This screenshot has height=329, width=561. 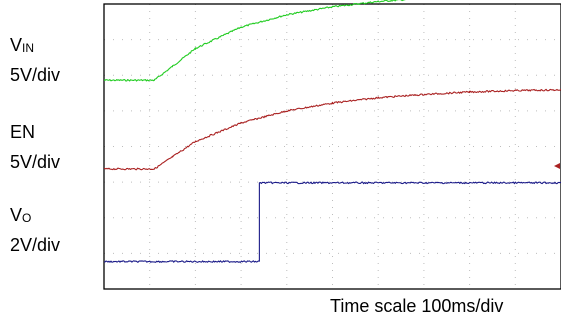 What do you see at coordinates (16, 45) in the screenshot?
I see `vin-label-main: V` at bounding box center [16, 45].